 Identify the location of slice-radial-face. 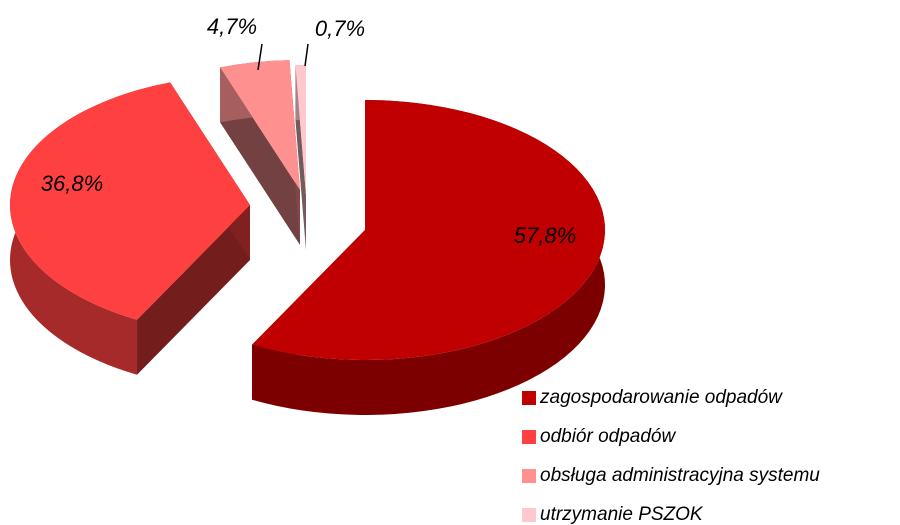
(193, 290).